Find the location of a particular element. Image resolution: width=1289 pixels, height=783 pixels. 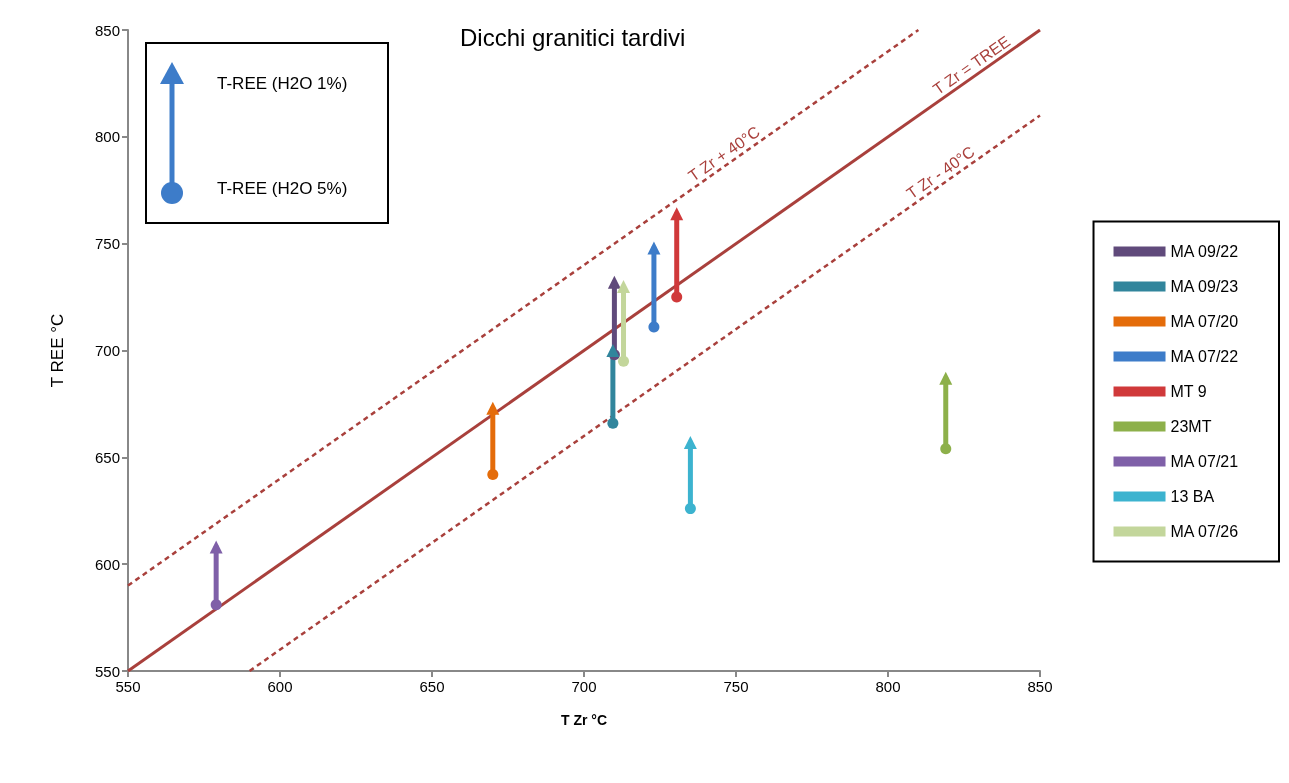

y-tick-label: 550 is located at coordinates (107, 671).